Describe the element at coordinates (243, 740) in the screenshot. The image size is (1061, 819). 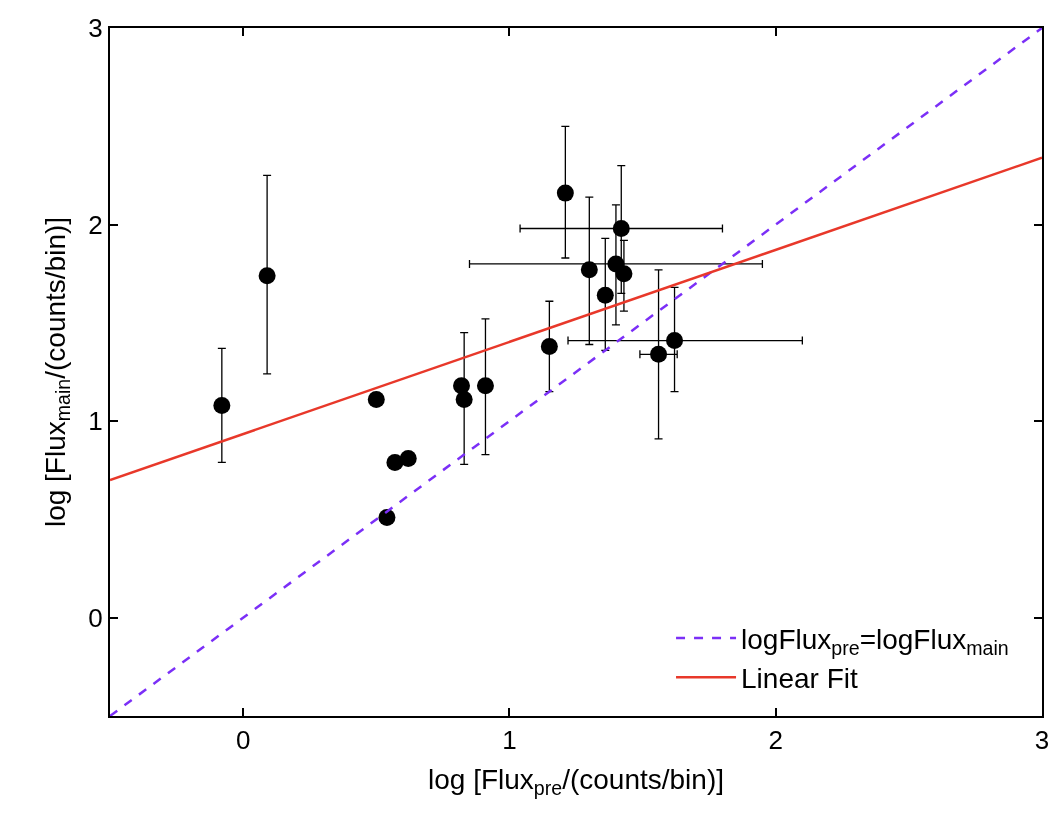
I see `x-tick-label: 0` at that location.